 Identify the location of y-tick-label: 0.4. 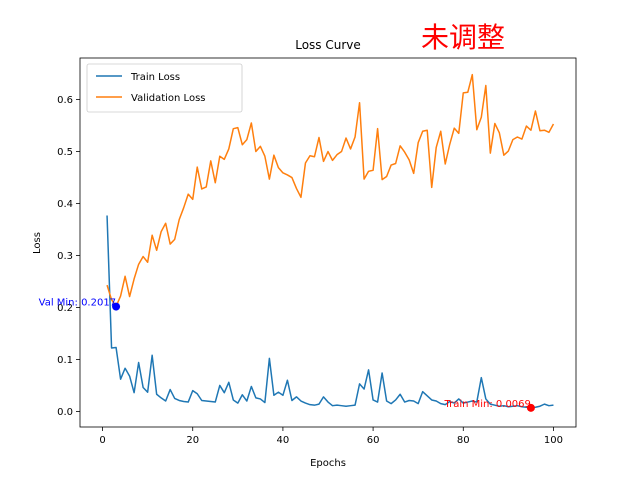
(65, 204).